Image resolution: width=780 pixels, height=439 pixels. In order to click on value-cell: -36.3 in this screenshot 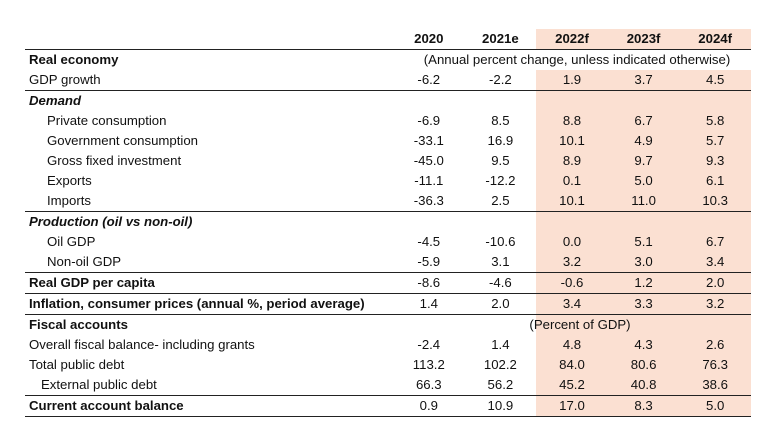, I will do `click(428, 200)`.